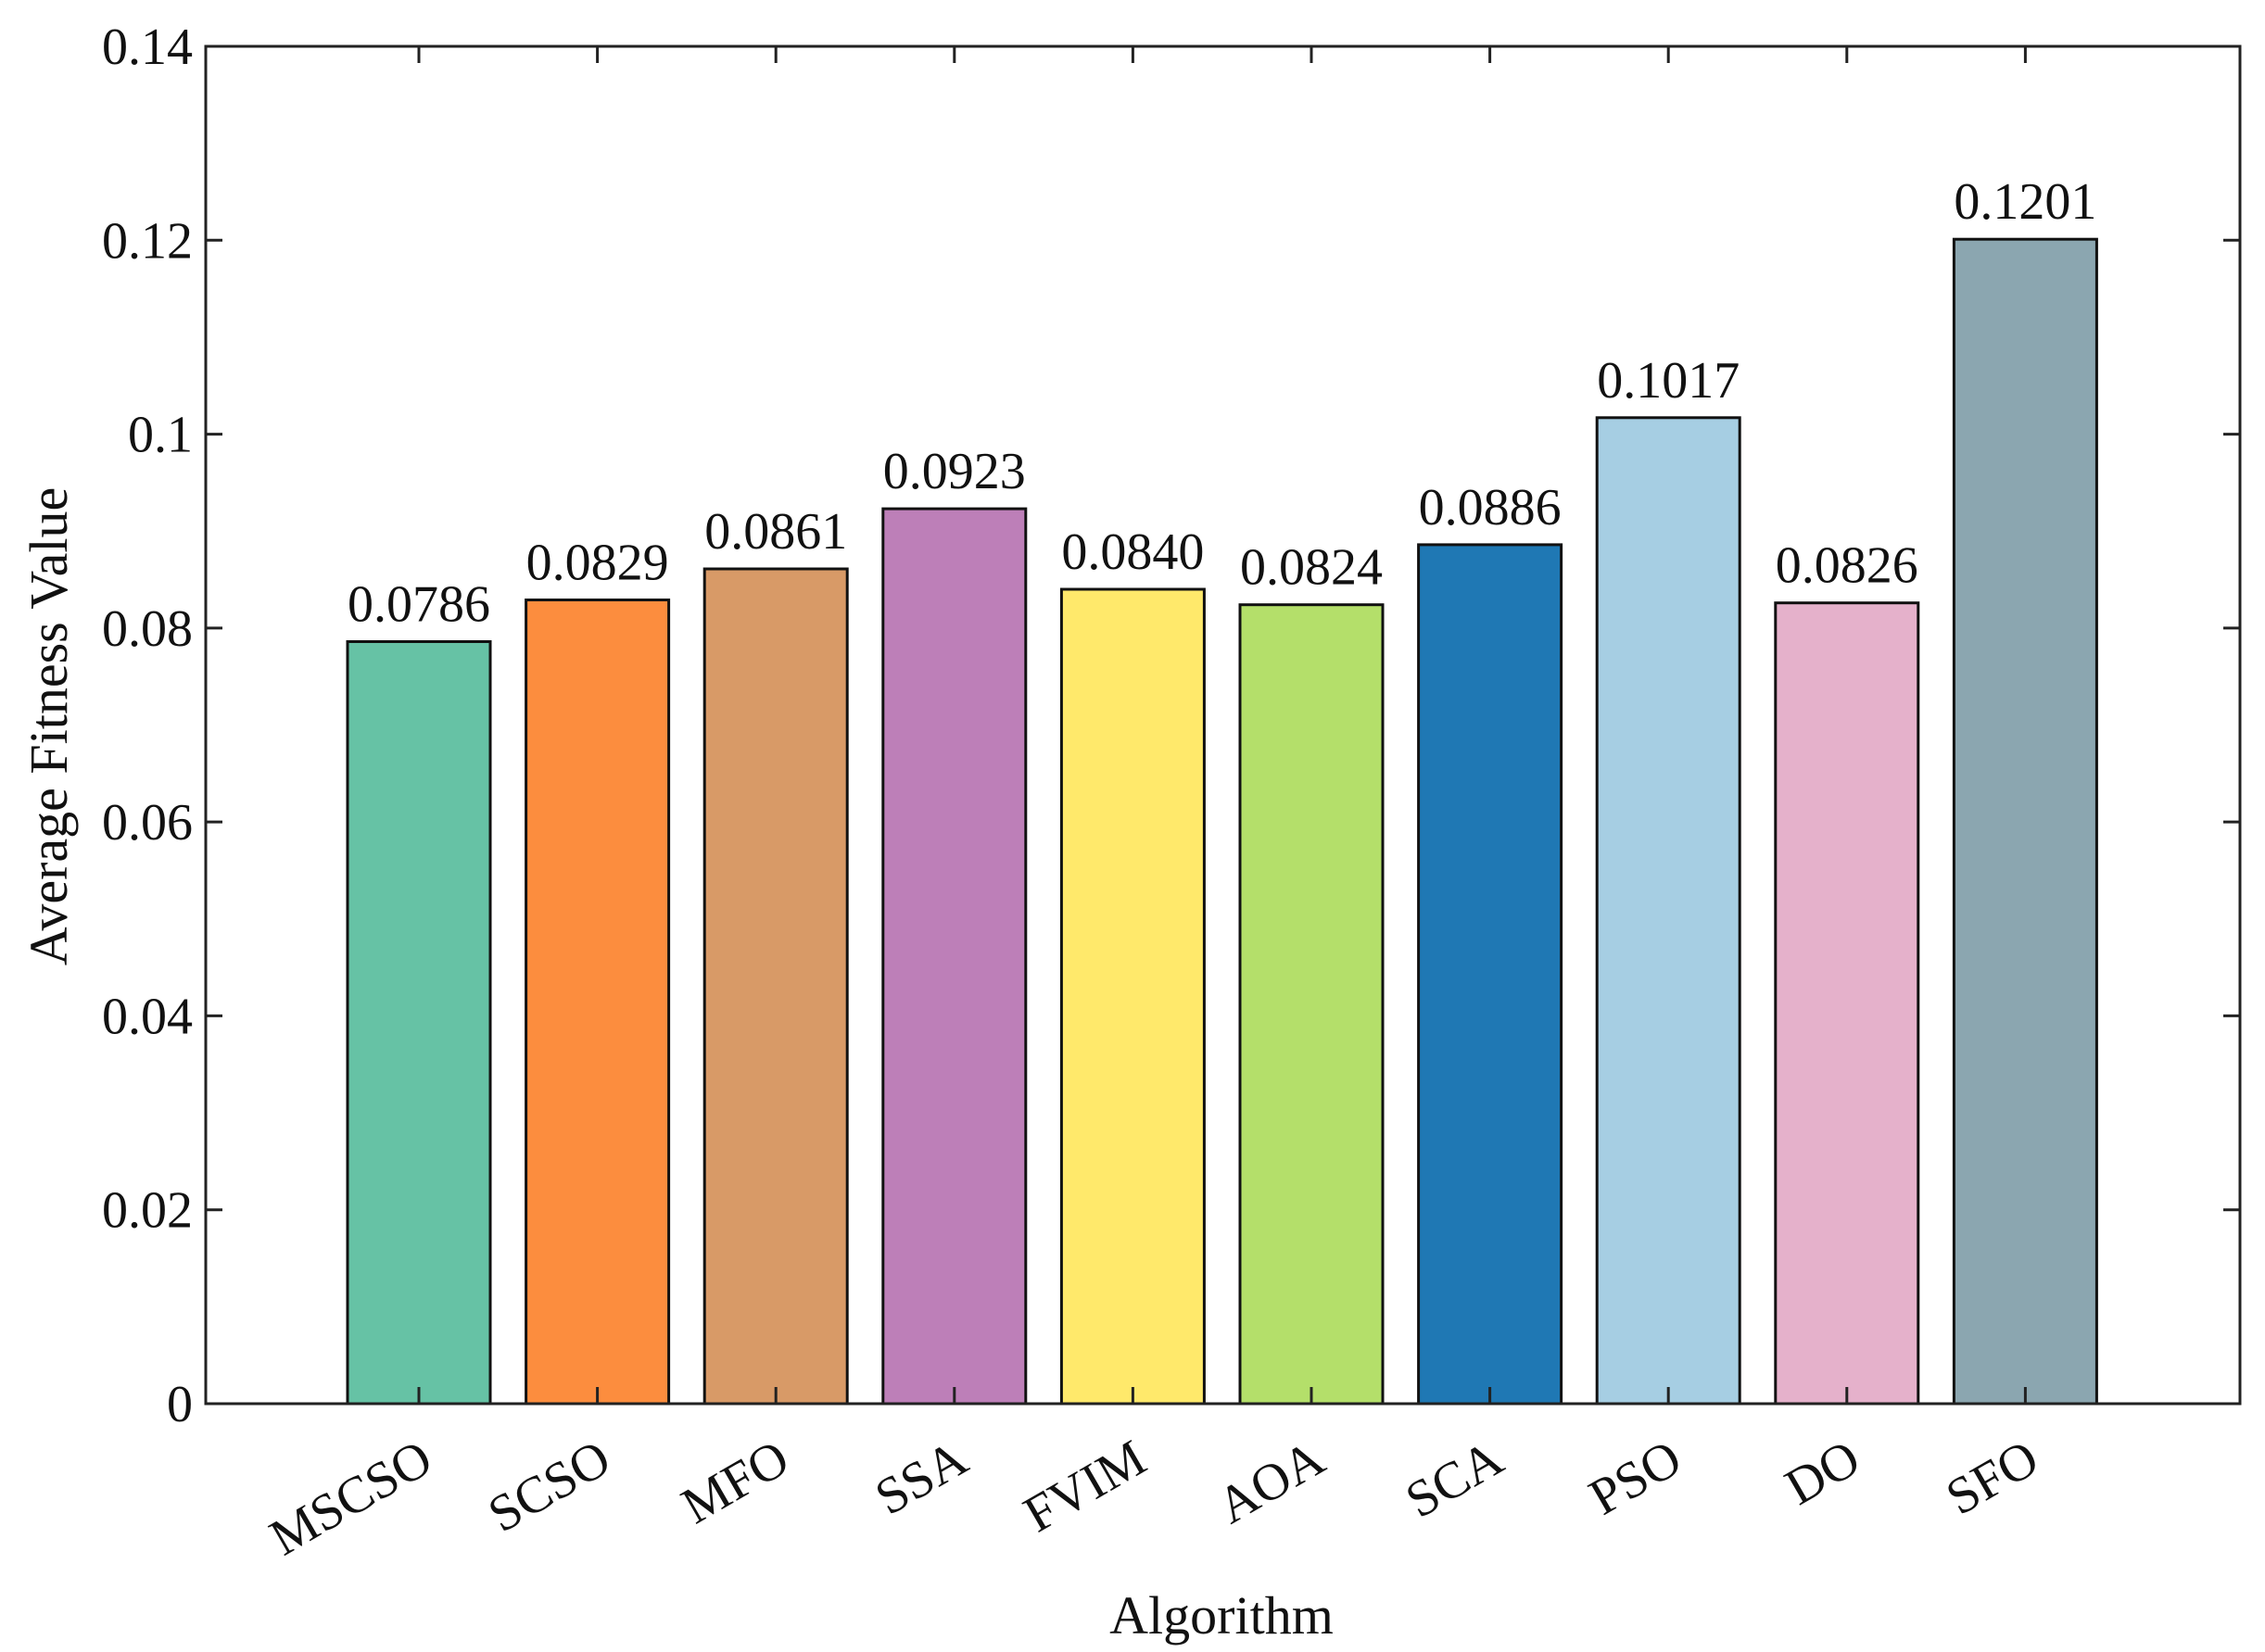  I want to click on x-tick-label-sfo: SFO, so click(1993, 1479).